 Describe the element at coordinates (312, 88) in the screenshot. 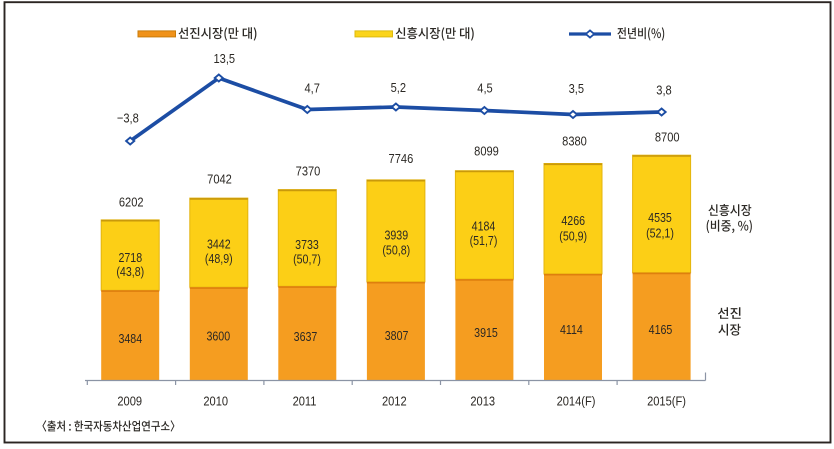

I see `svg-text: 4,7` at that location.